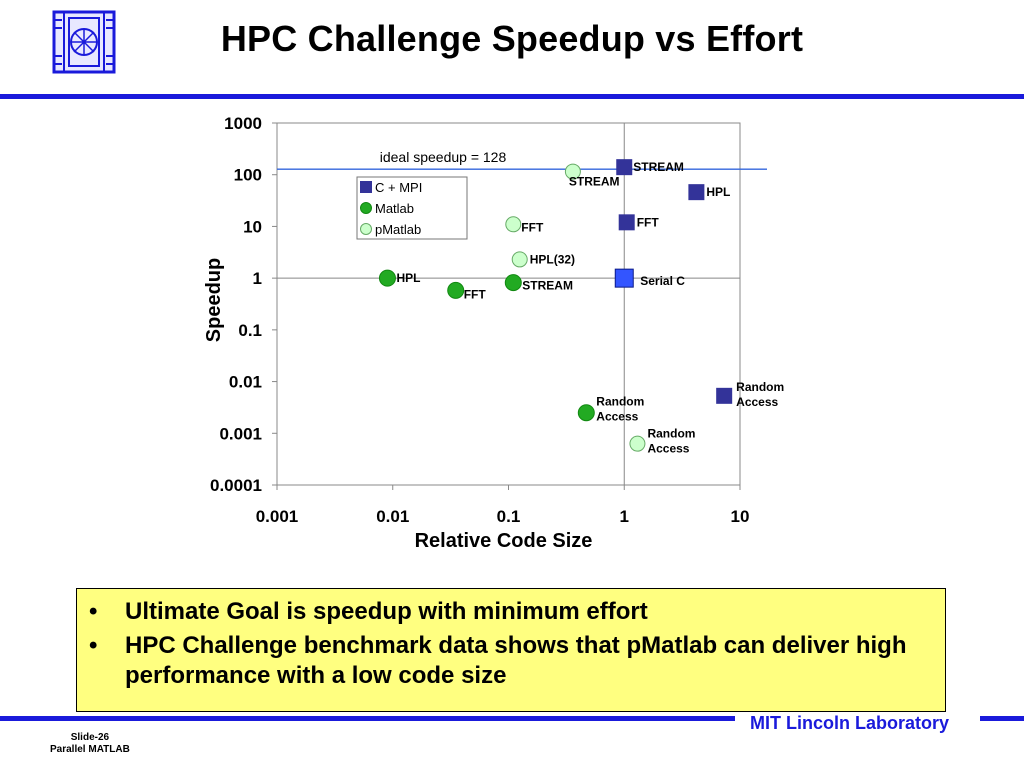 Image resolution: width=1024 pixels, height=768 pixels. I want to click on y-axis-label: Speedup, so click(214, 300).